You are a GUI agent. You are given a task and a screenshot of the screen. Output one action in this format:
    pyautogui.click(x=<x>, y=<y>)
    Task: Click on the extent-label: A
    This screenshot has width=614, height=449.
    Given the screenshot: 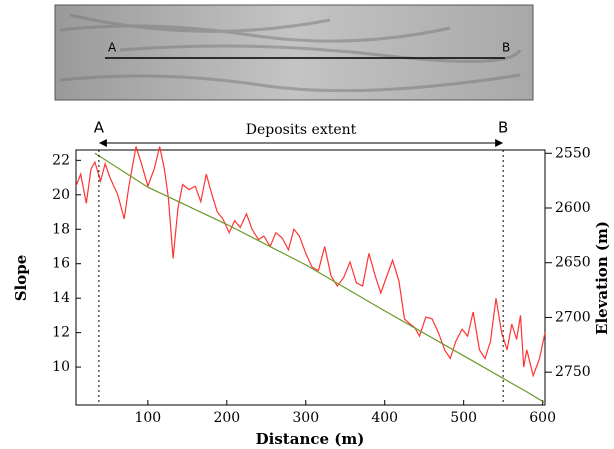 What is the action you would take?
    pyautogui.click(x=99, y=128)
    